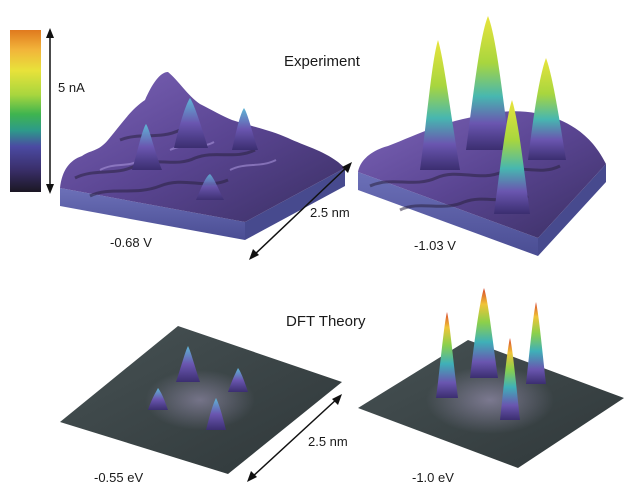 This screenshot has height=485, width=632. What do you see at coordinates (50, 189) in the screenshot?
I see `colorbar-arrow-head-bottom` at bounding box center [50, 189].